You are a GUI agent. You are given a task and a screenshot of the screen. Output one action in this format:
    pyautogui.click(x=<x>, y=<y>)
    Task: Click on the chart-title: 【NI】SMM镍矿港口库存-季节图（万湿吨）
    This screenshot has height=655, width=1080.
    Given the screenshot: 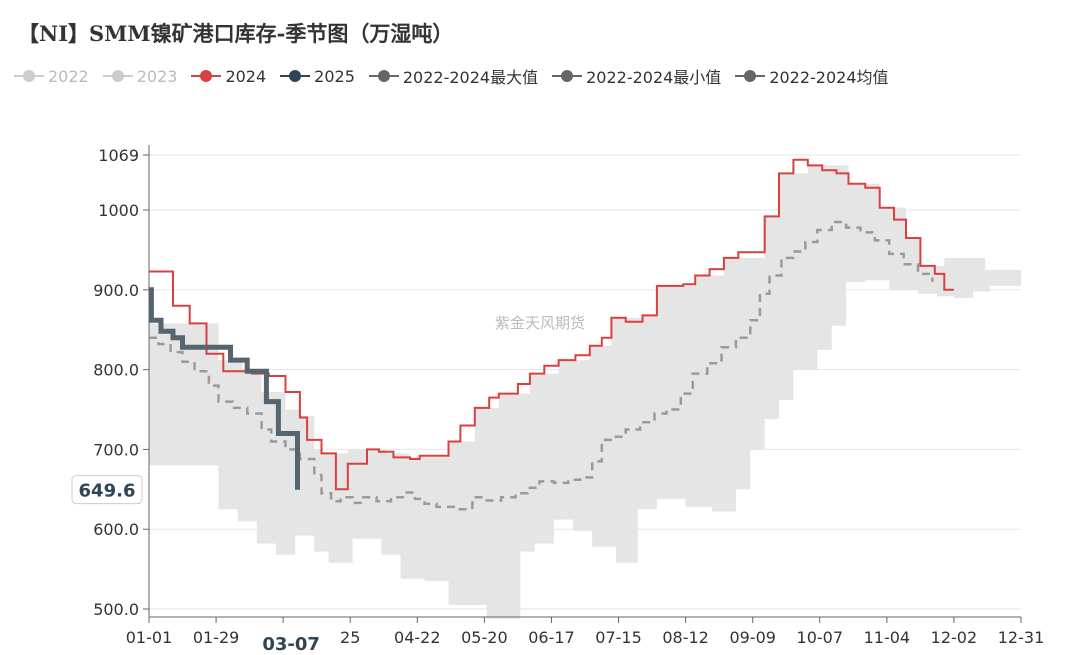 What is the action you would take?
    pyautogui.click(x=236, y=33)
    